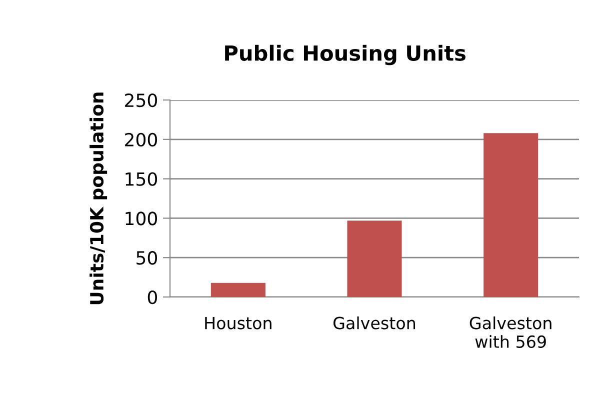 The width and height of the screenshot is (594, 411). What do you see at coordinates (141, 179) in the screenshot?
I see `y-tick-label: 150` at bounding box center [141, 179].